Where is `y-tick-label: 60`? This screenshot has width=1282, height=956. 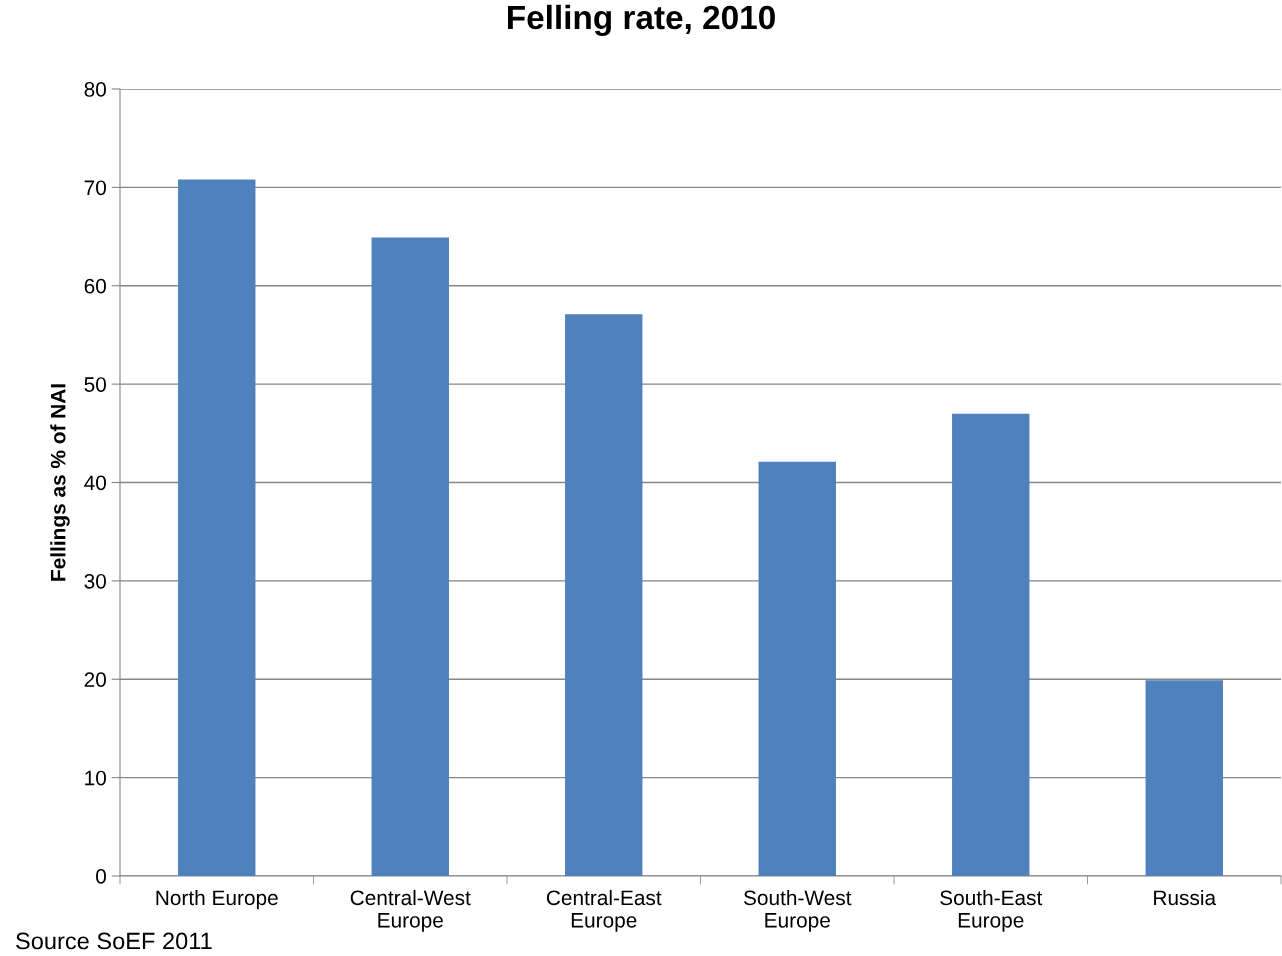
y-tick-label: 60 is located at coordinates (95, 286).